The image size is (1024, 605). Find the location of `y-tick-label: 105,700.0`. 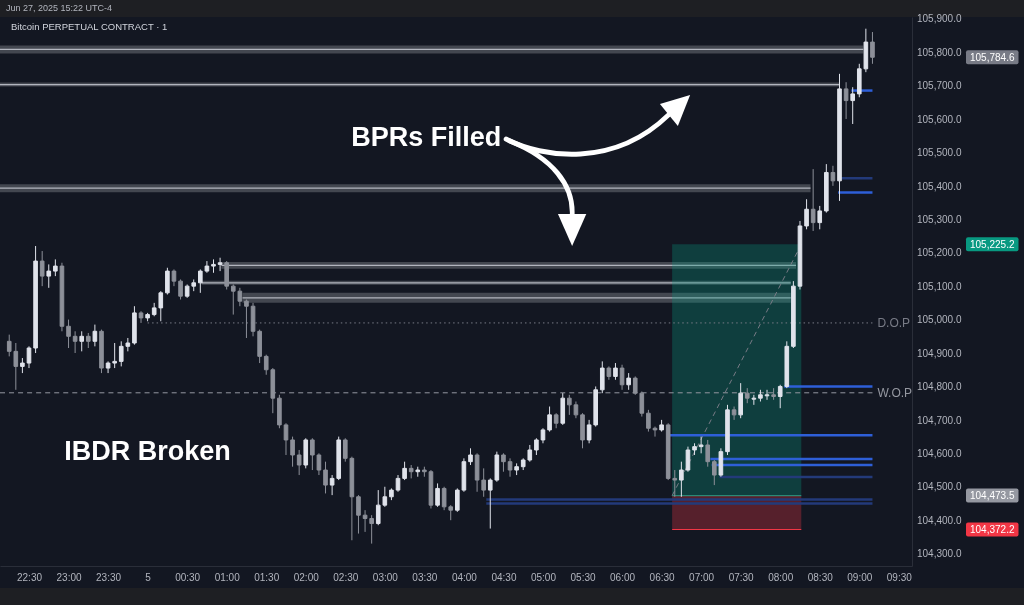

y-tick-label: 105,700.0 is located at coordinates (939, 86).